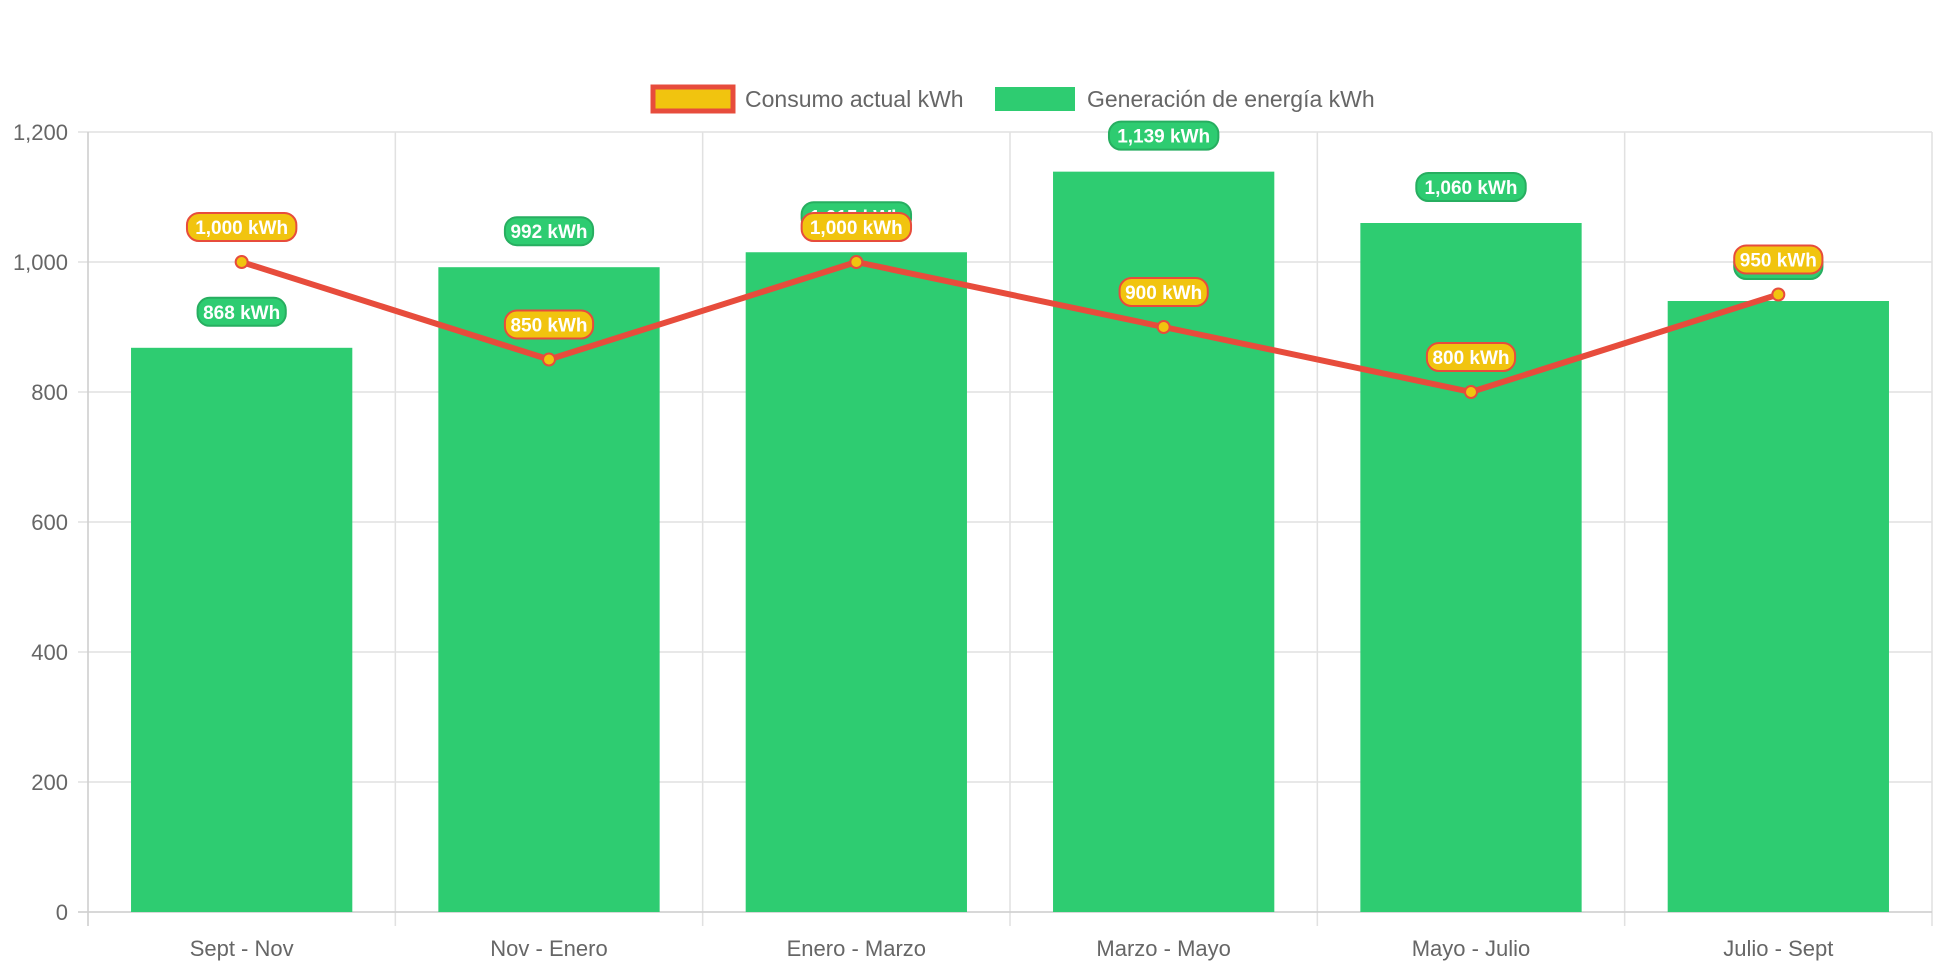 Image resolution: width=1942 pixels, height=975 pixels. What do you see at coordinates (49, 652) in the screenshot?
I see `y-tick-label: 400` at bounding box center [49, 652].